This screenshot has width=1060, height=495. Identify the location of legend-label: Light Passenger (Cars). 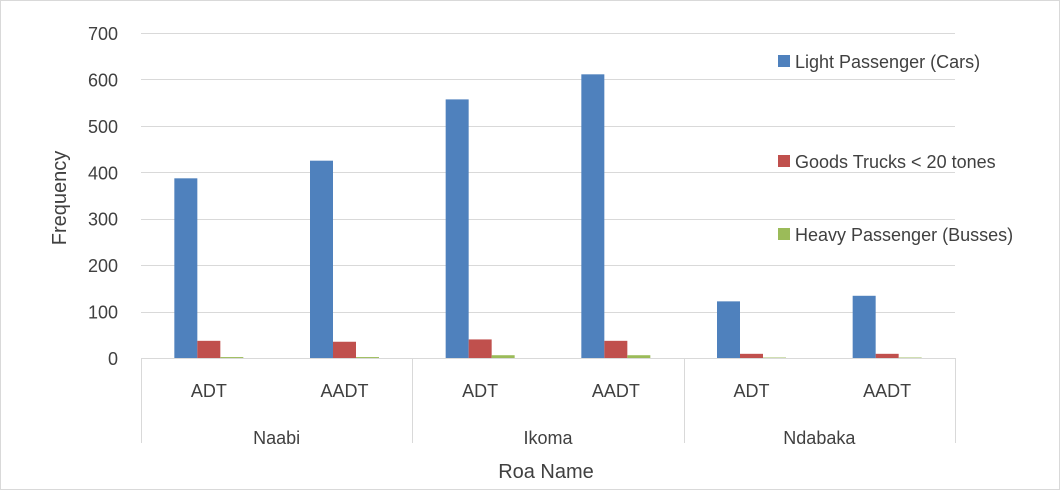
(887, 62).